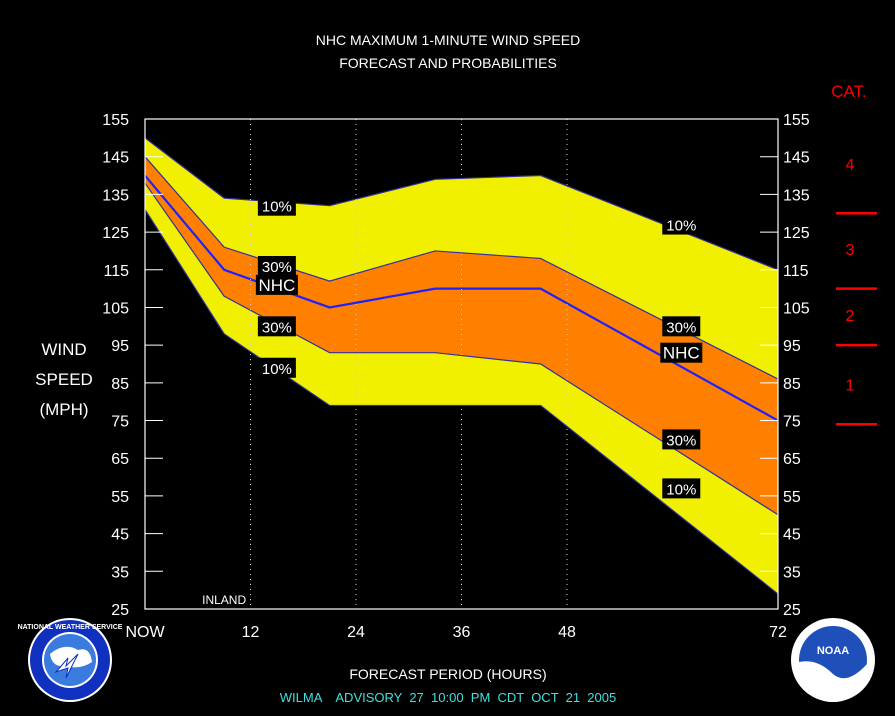 This screenshot has height=716, width=895. What do you see at coordinates (833, 660) in the screenshot?
I see `noaa-logo: NOAA` at bounding box center [833, 660].